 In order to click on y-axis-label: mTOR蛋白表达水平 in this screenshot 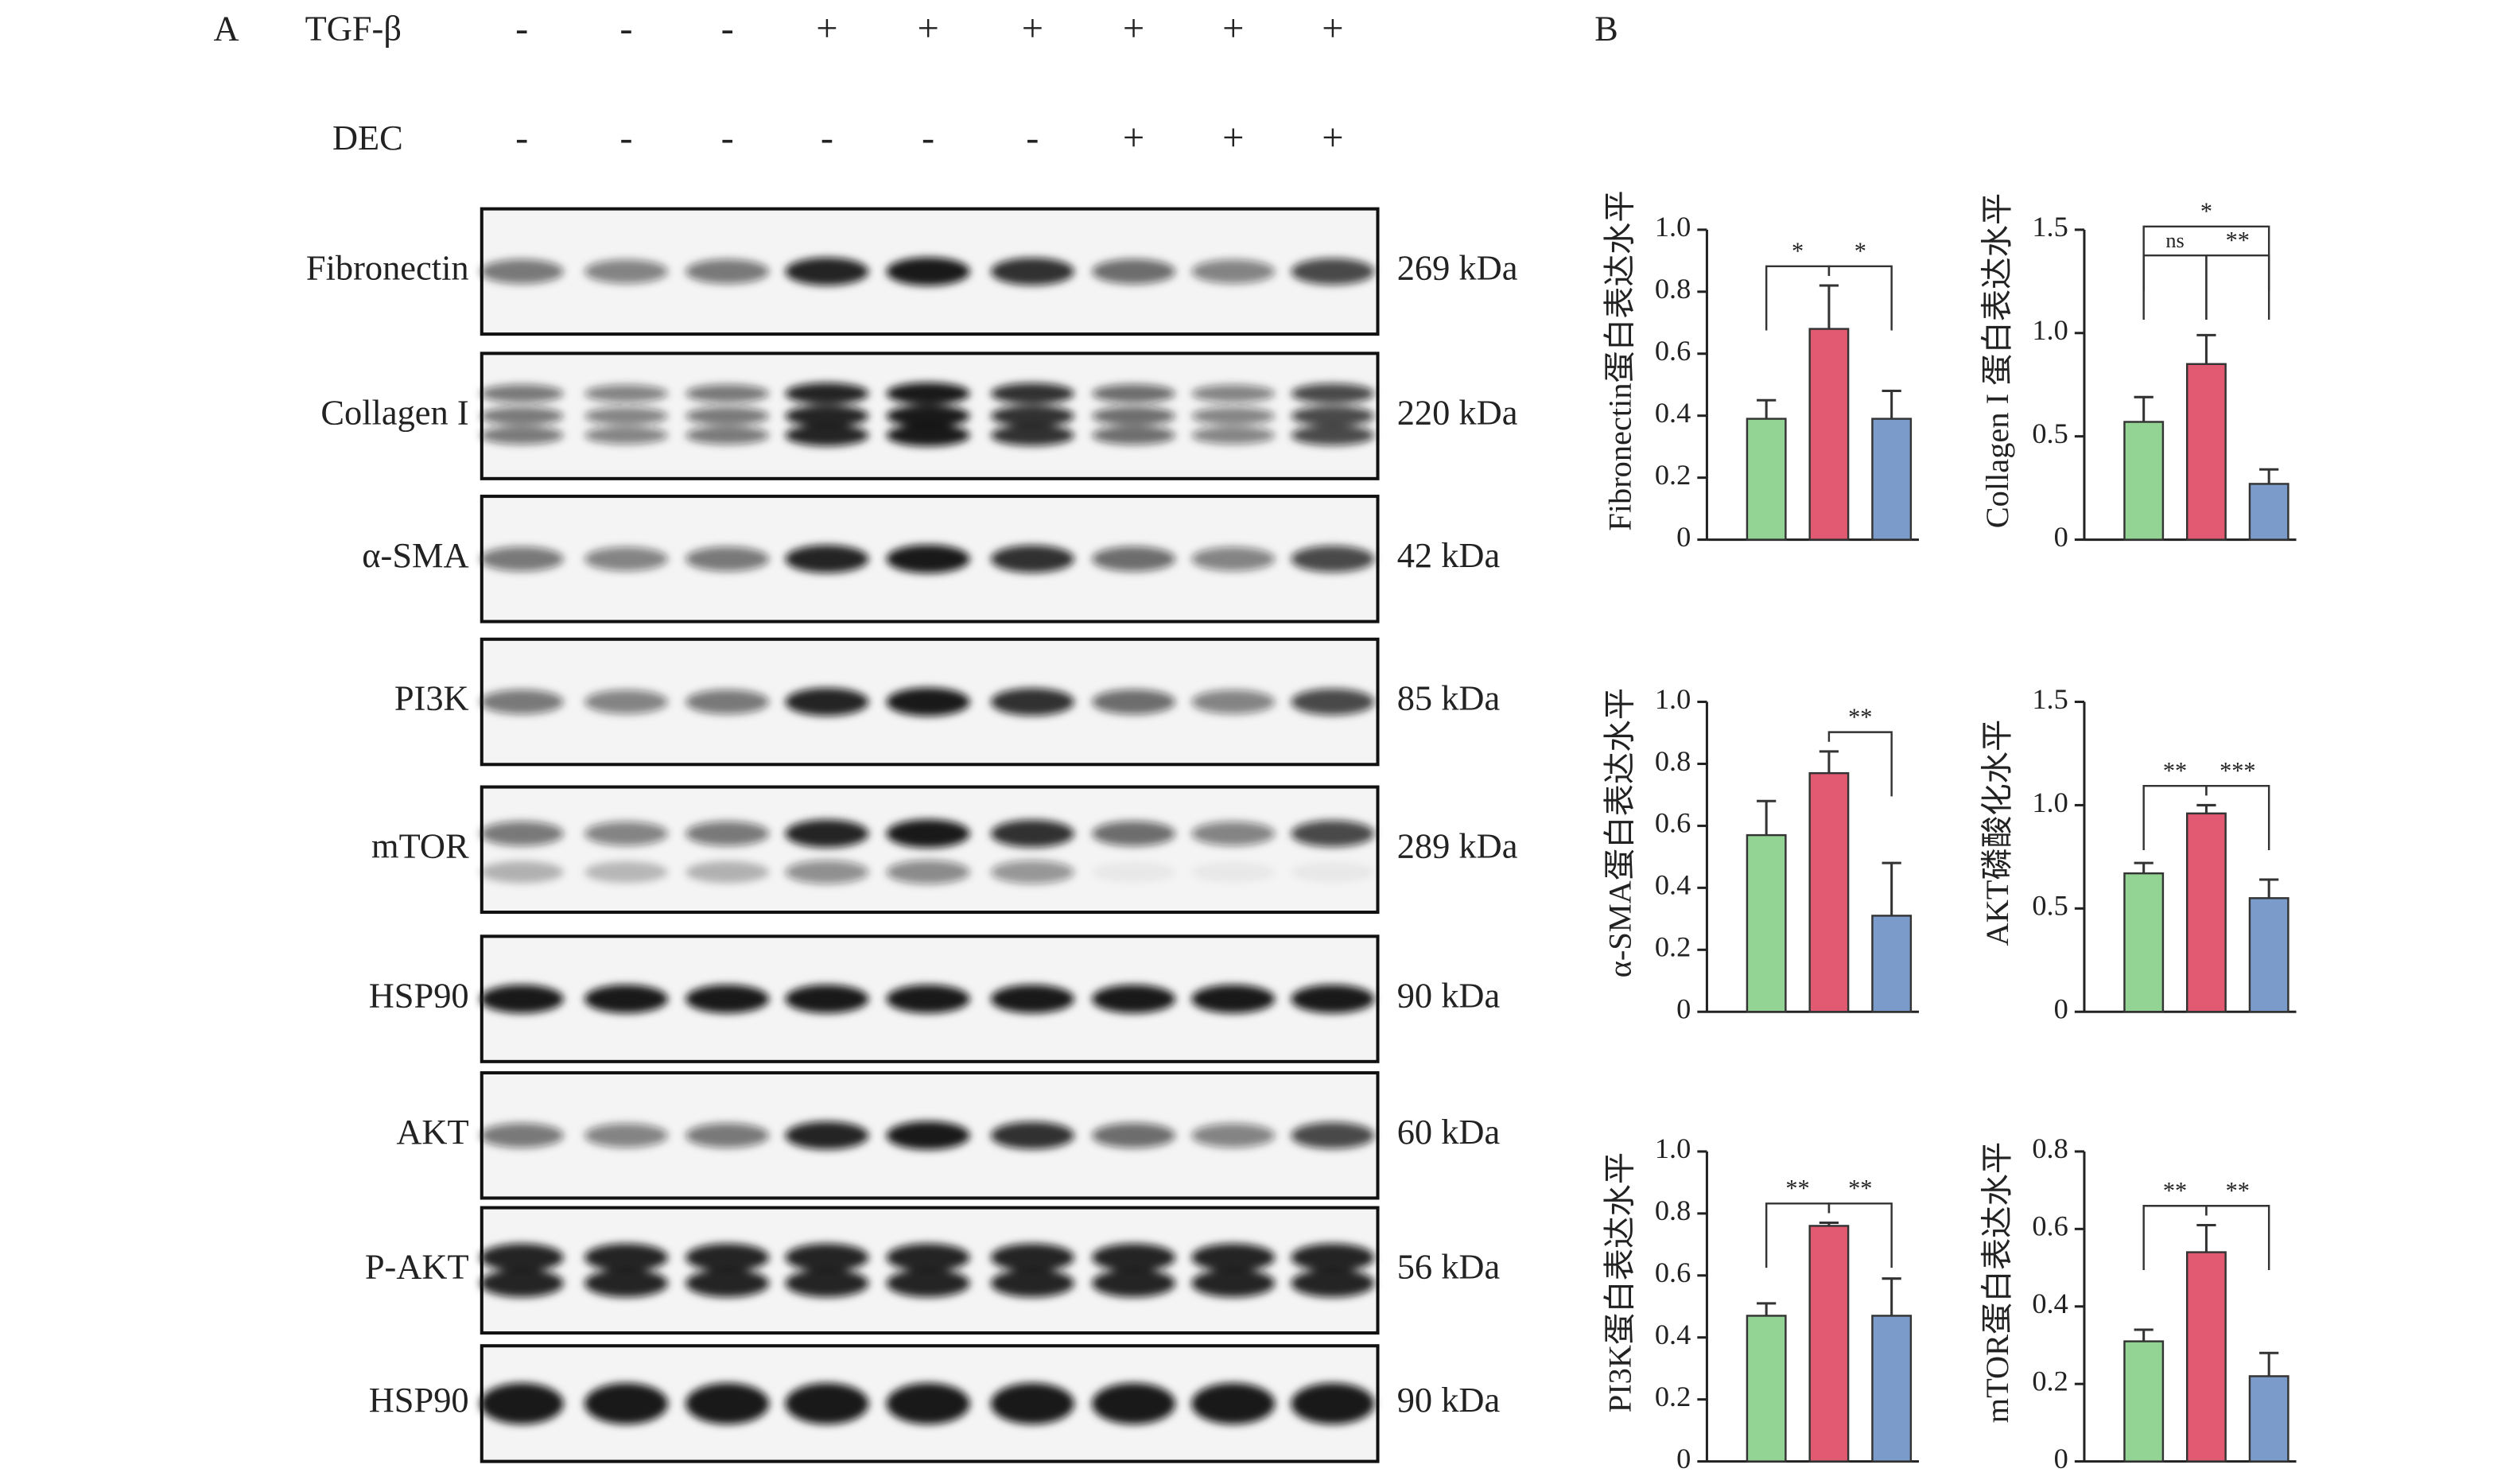, I will do `click(1997, 1283)`.